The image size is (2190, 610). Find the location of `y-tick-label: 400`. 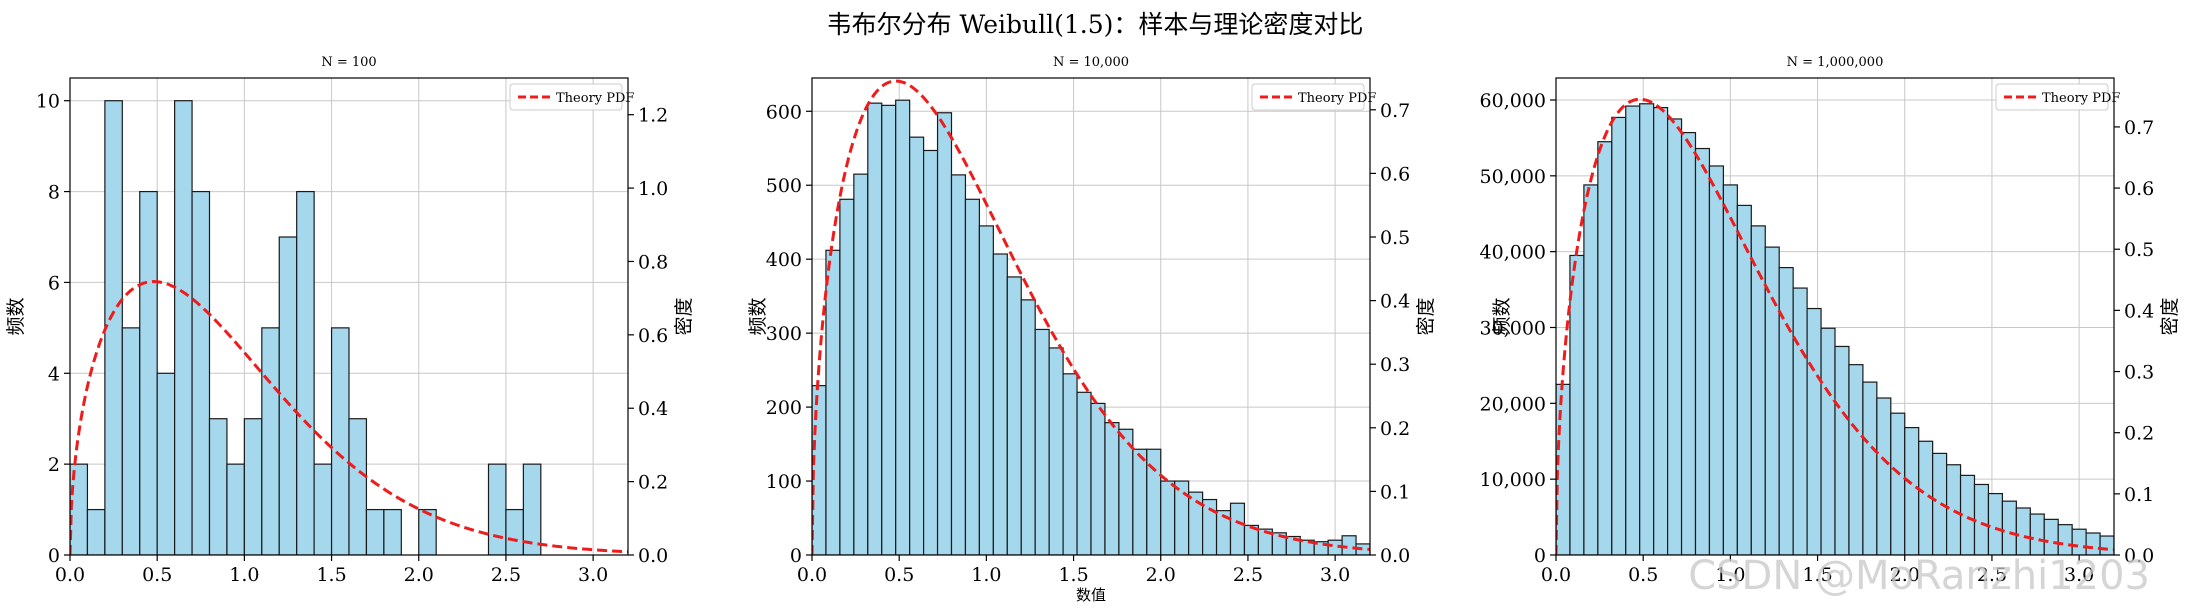

y-tick-label: 400 is located at coordinates (784, 260).